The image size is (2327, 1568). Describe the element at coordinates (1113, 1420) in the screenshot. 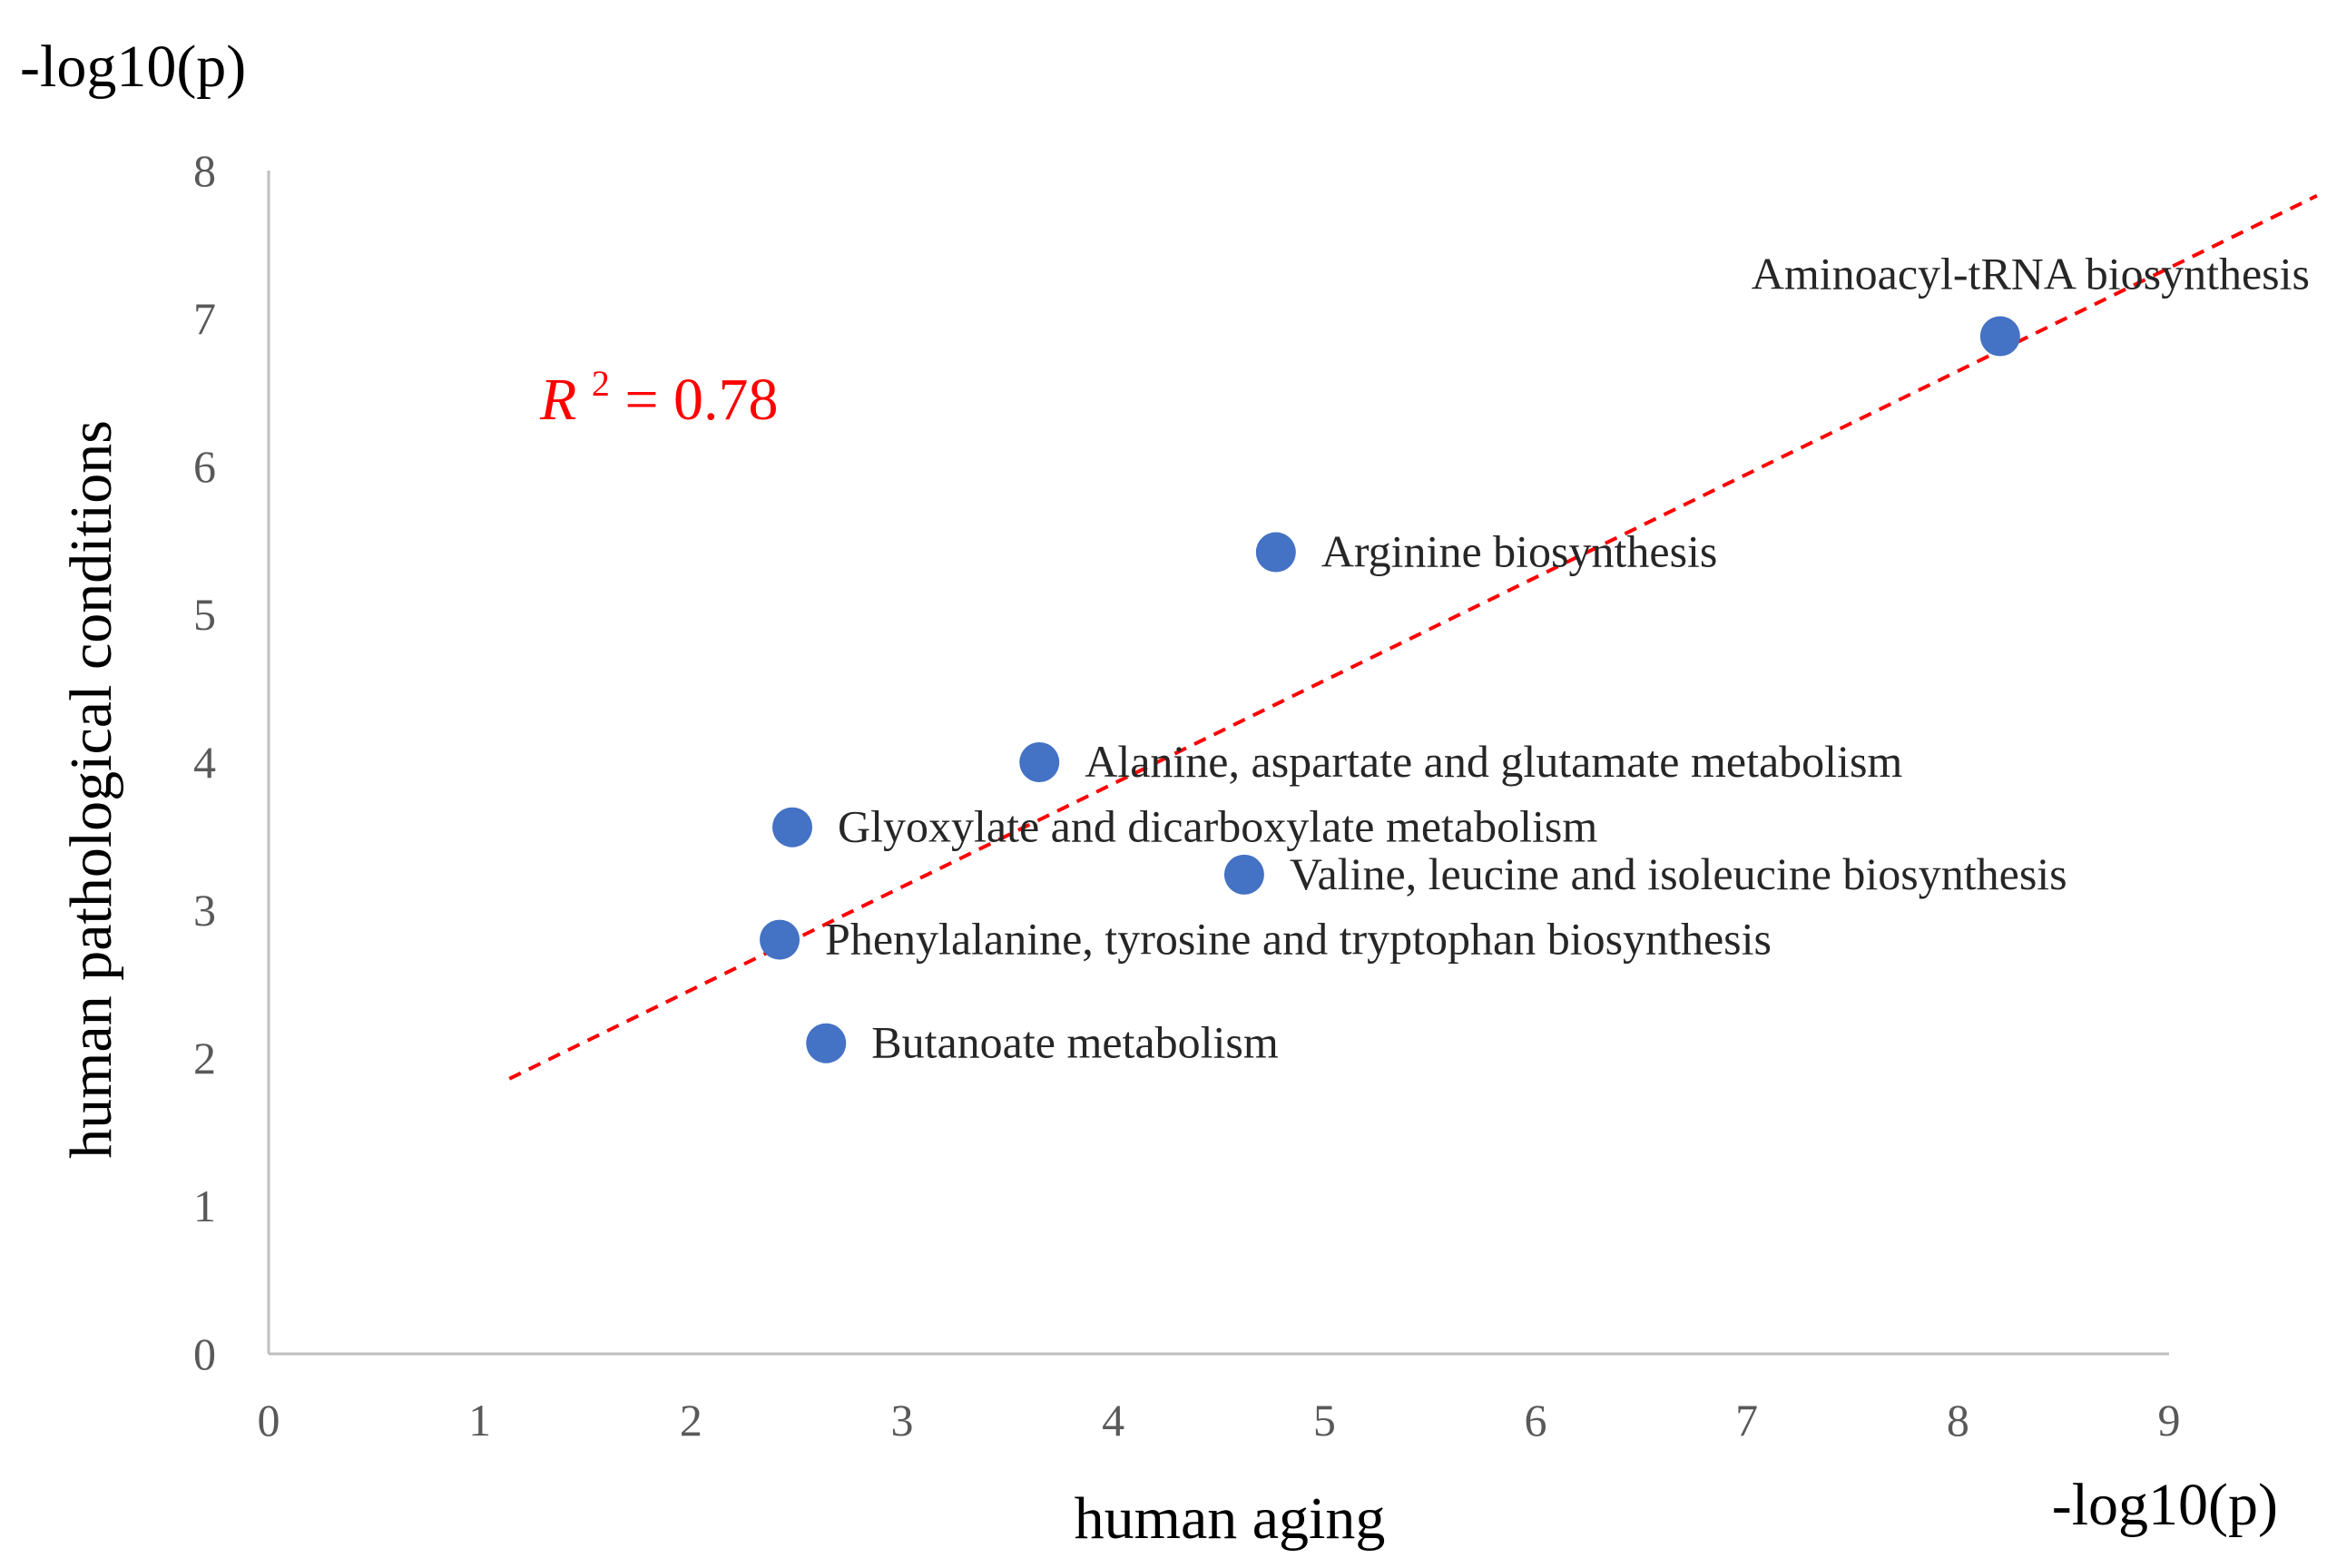

I see `x-tick-label: 4` at that location.